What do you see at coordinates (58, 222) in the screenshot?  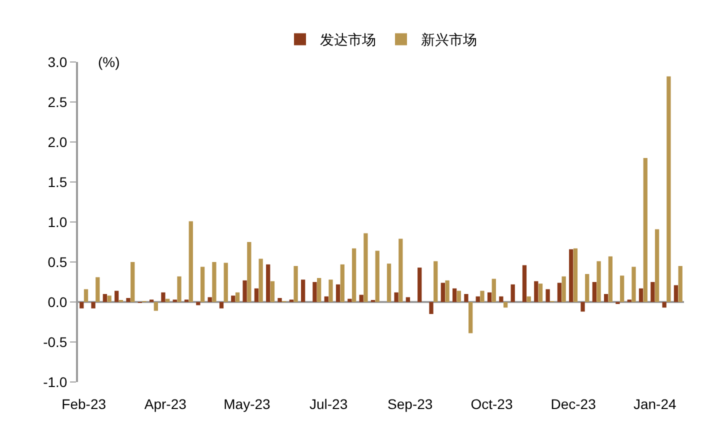 I see `y-tick-label: 1.0` at bounding box center [58, 222].